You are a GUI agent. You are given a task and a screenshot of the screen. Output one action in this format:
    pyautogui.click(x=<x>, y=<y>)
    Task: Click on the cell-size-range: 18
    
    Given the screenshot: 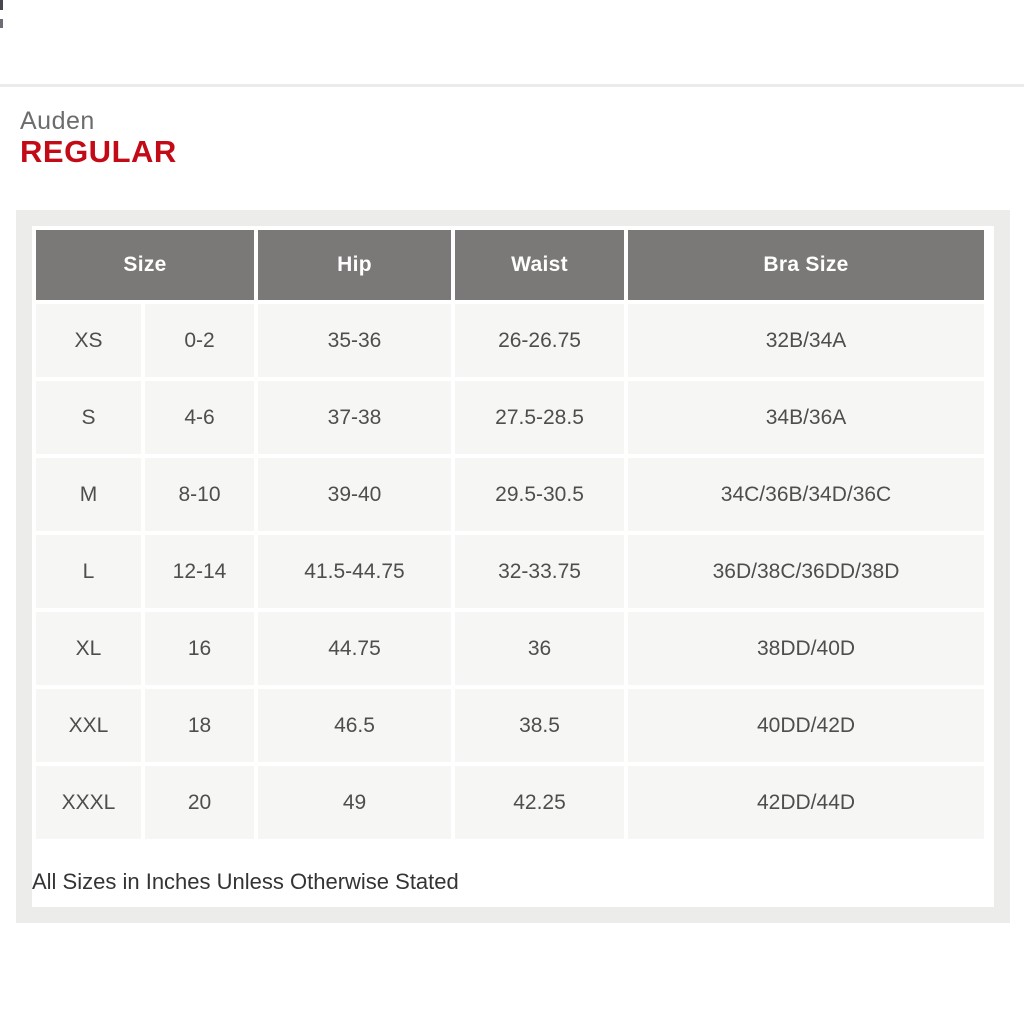 What is the action you would take?
    pyautogui.click(x=200, y=725)
    